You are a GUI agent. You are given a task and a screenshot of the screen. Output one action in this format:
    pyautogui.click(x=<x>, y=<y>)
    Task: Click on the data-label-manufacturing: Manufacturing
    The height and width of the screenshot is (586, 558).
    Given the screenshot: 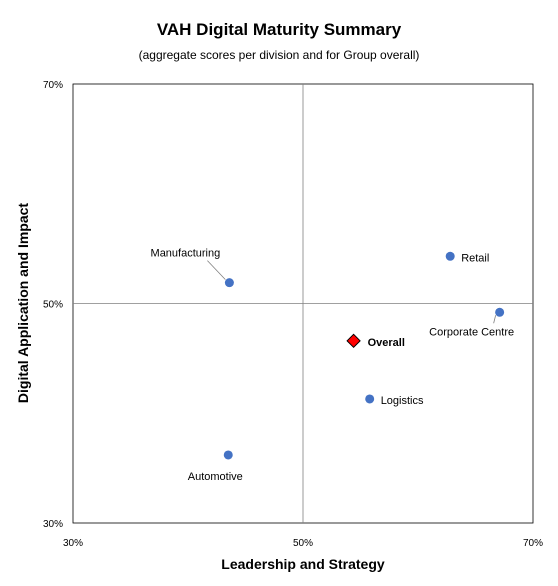 What is the action you would take?
    pyautogui.click(x=186, y=254)
    